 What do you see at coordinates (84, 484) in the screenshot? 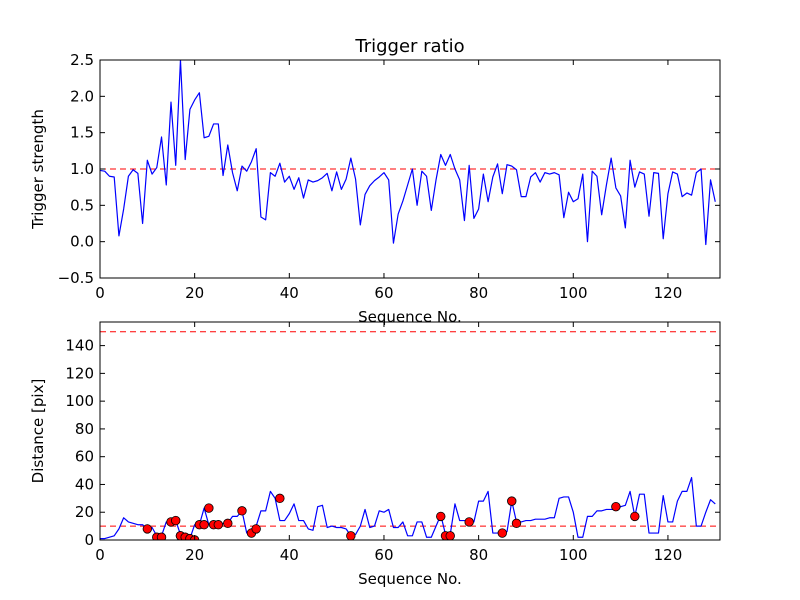
I see `y-tick-label: 40` at bounding box center [84, 484].